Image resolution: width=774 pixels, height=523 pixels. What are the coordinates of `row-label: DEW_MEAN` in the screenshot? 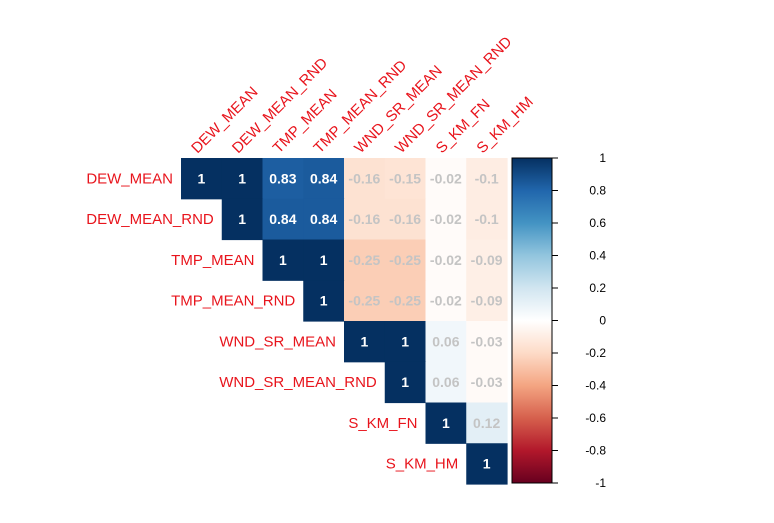 It's located at (129, 178).